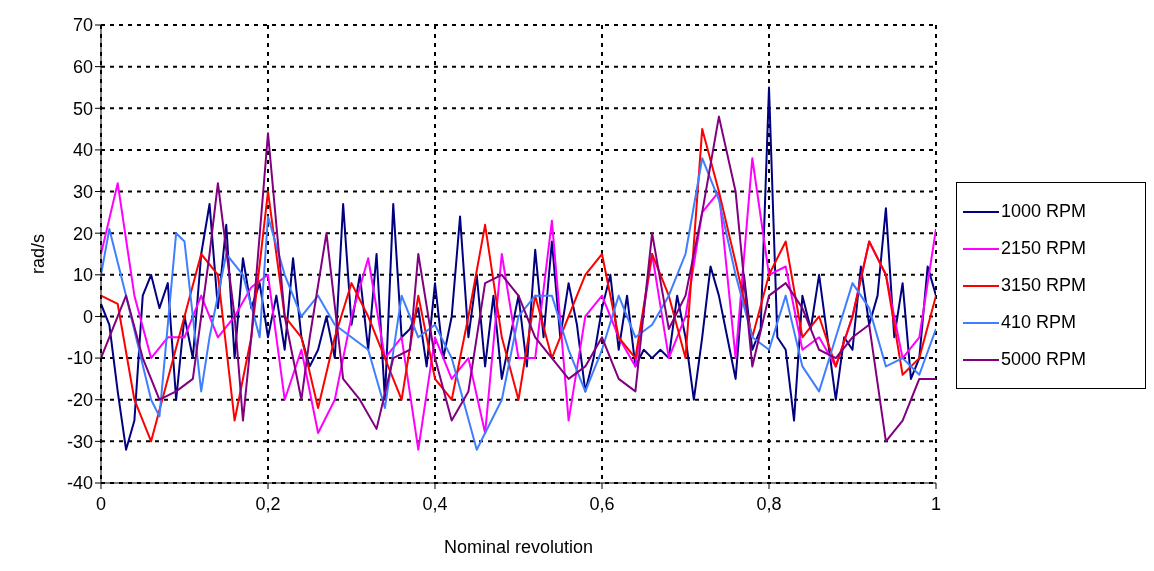 This screenshot has width=1154, height=571. Describe the element at coordinates (82, 191) in the screenshot. I see `y-tick-label: 30` at that location.